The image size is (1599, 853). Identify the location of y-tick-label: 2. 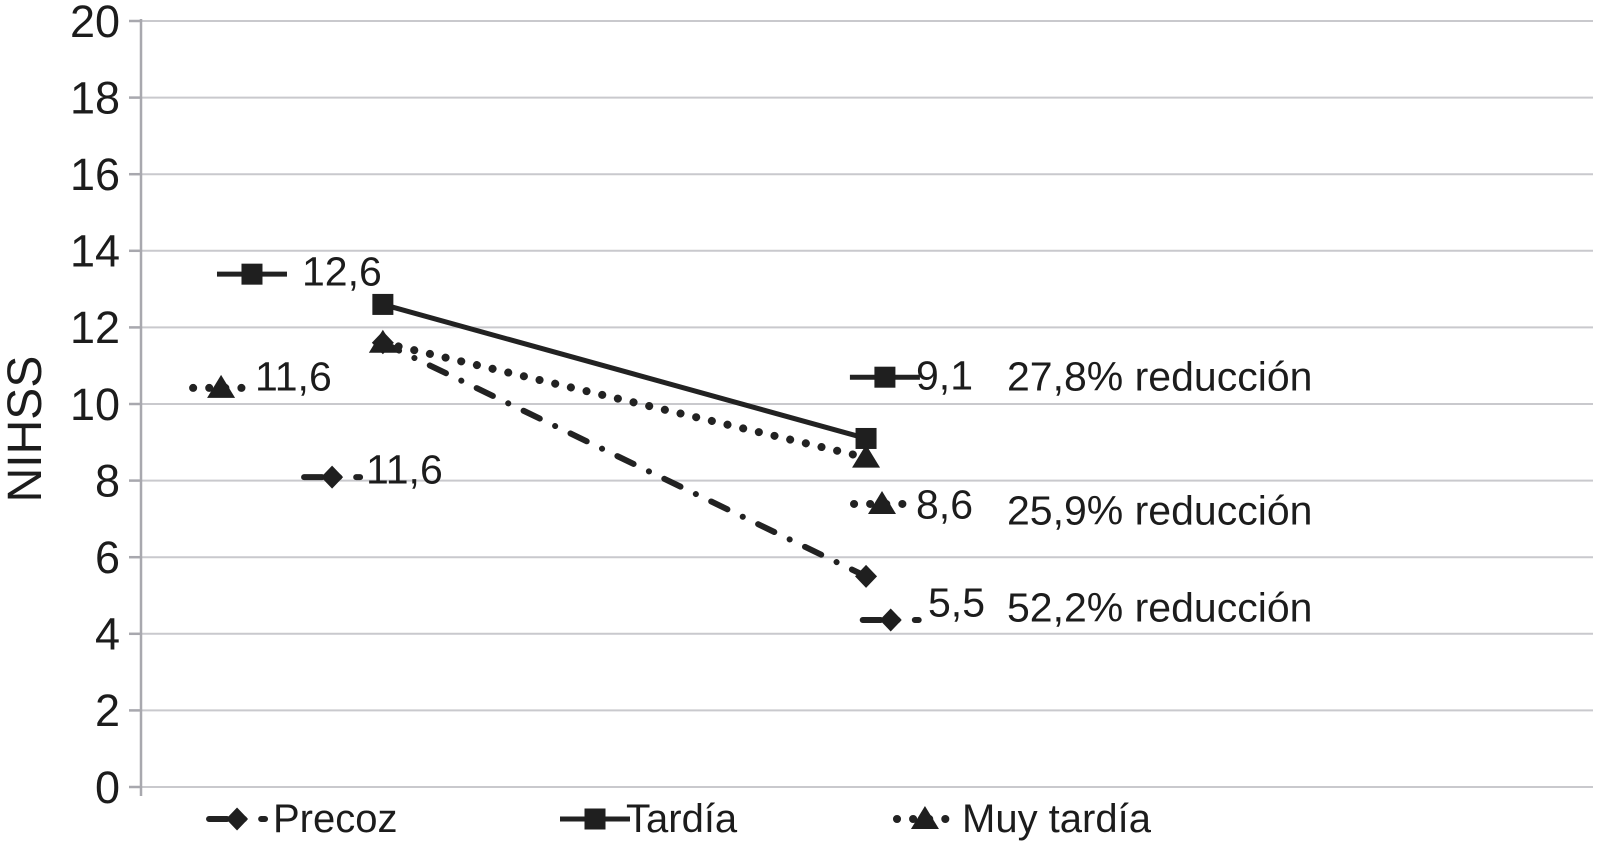
(107, 710).